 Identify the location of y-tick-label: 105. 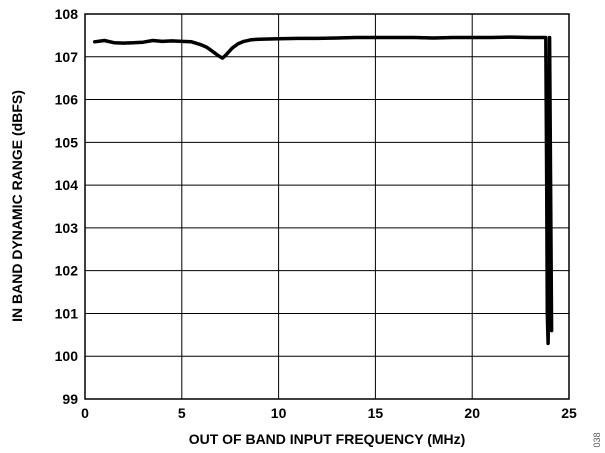
(67, 142).